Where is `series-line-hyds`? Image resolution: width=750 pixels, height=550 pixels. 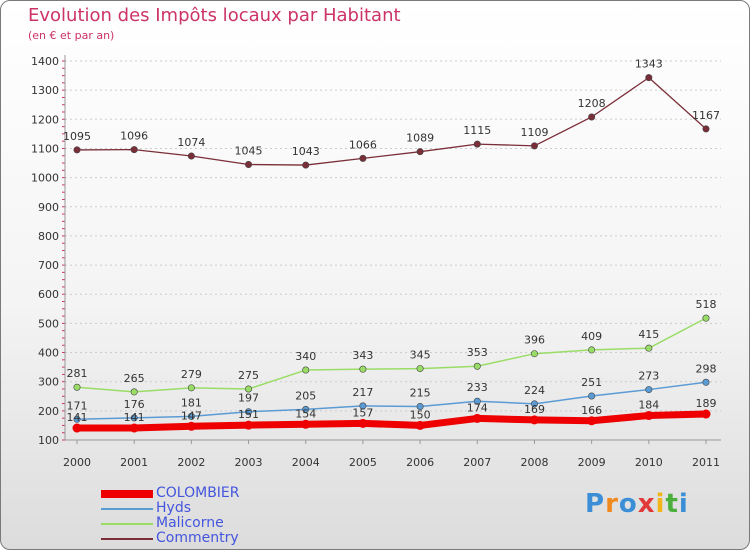 series-line-hyds is located at coordinates (391, 401).